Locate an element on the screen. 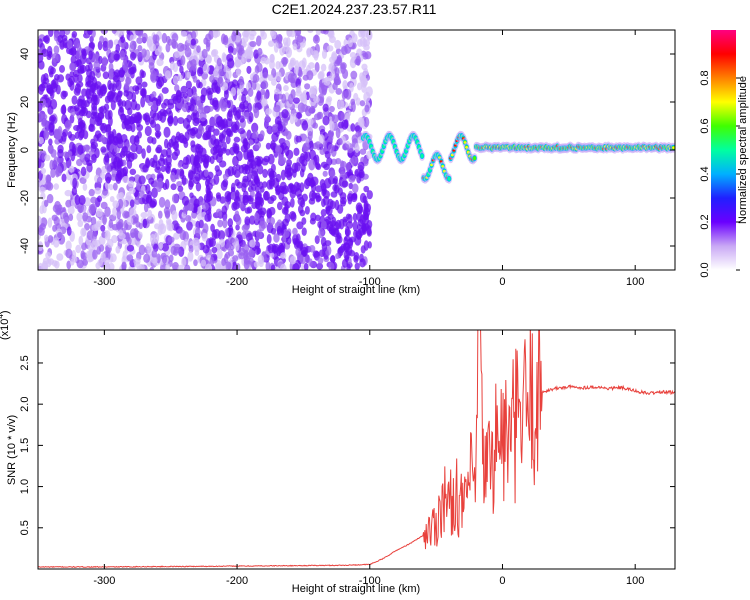  spectrogram-y-tick-label: 40 is located at coordinates (25, 54).